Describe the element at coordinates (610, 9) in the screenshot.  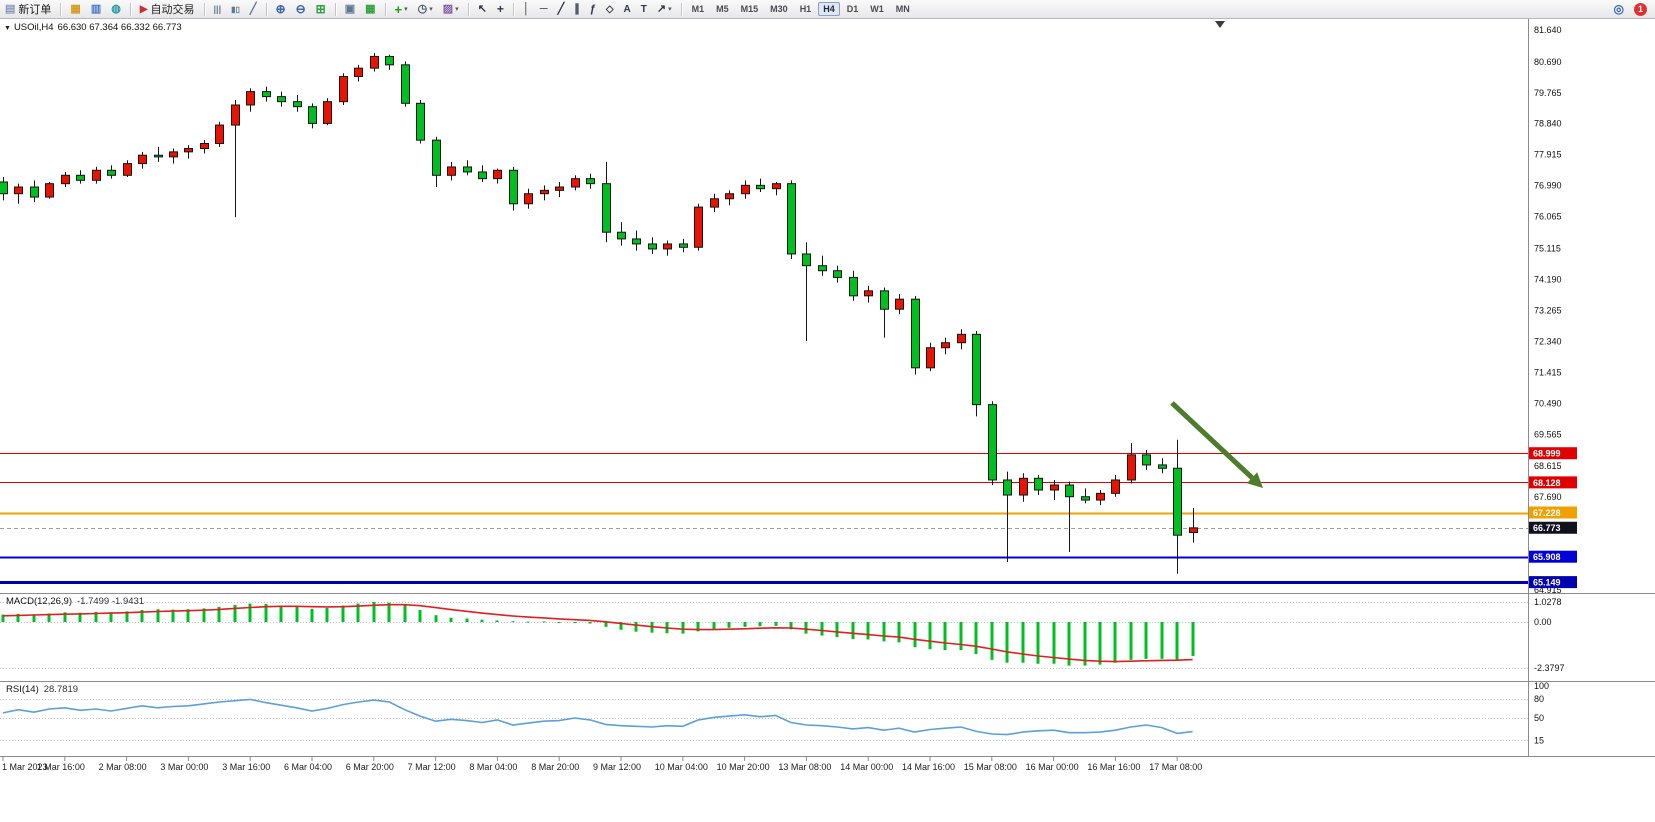
I see `shapes-button: ◇` at that location.